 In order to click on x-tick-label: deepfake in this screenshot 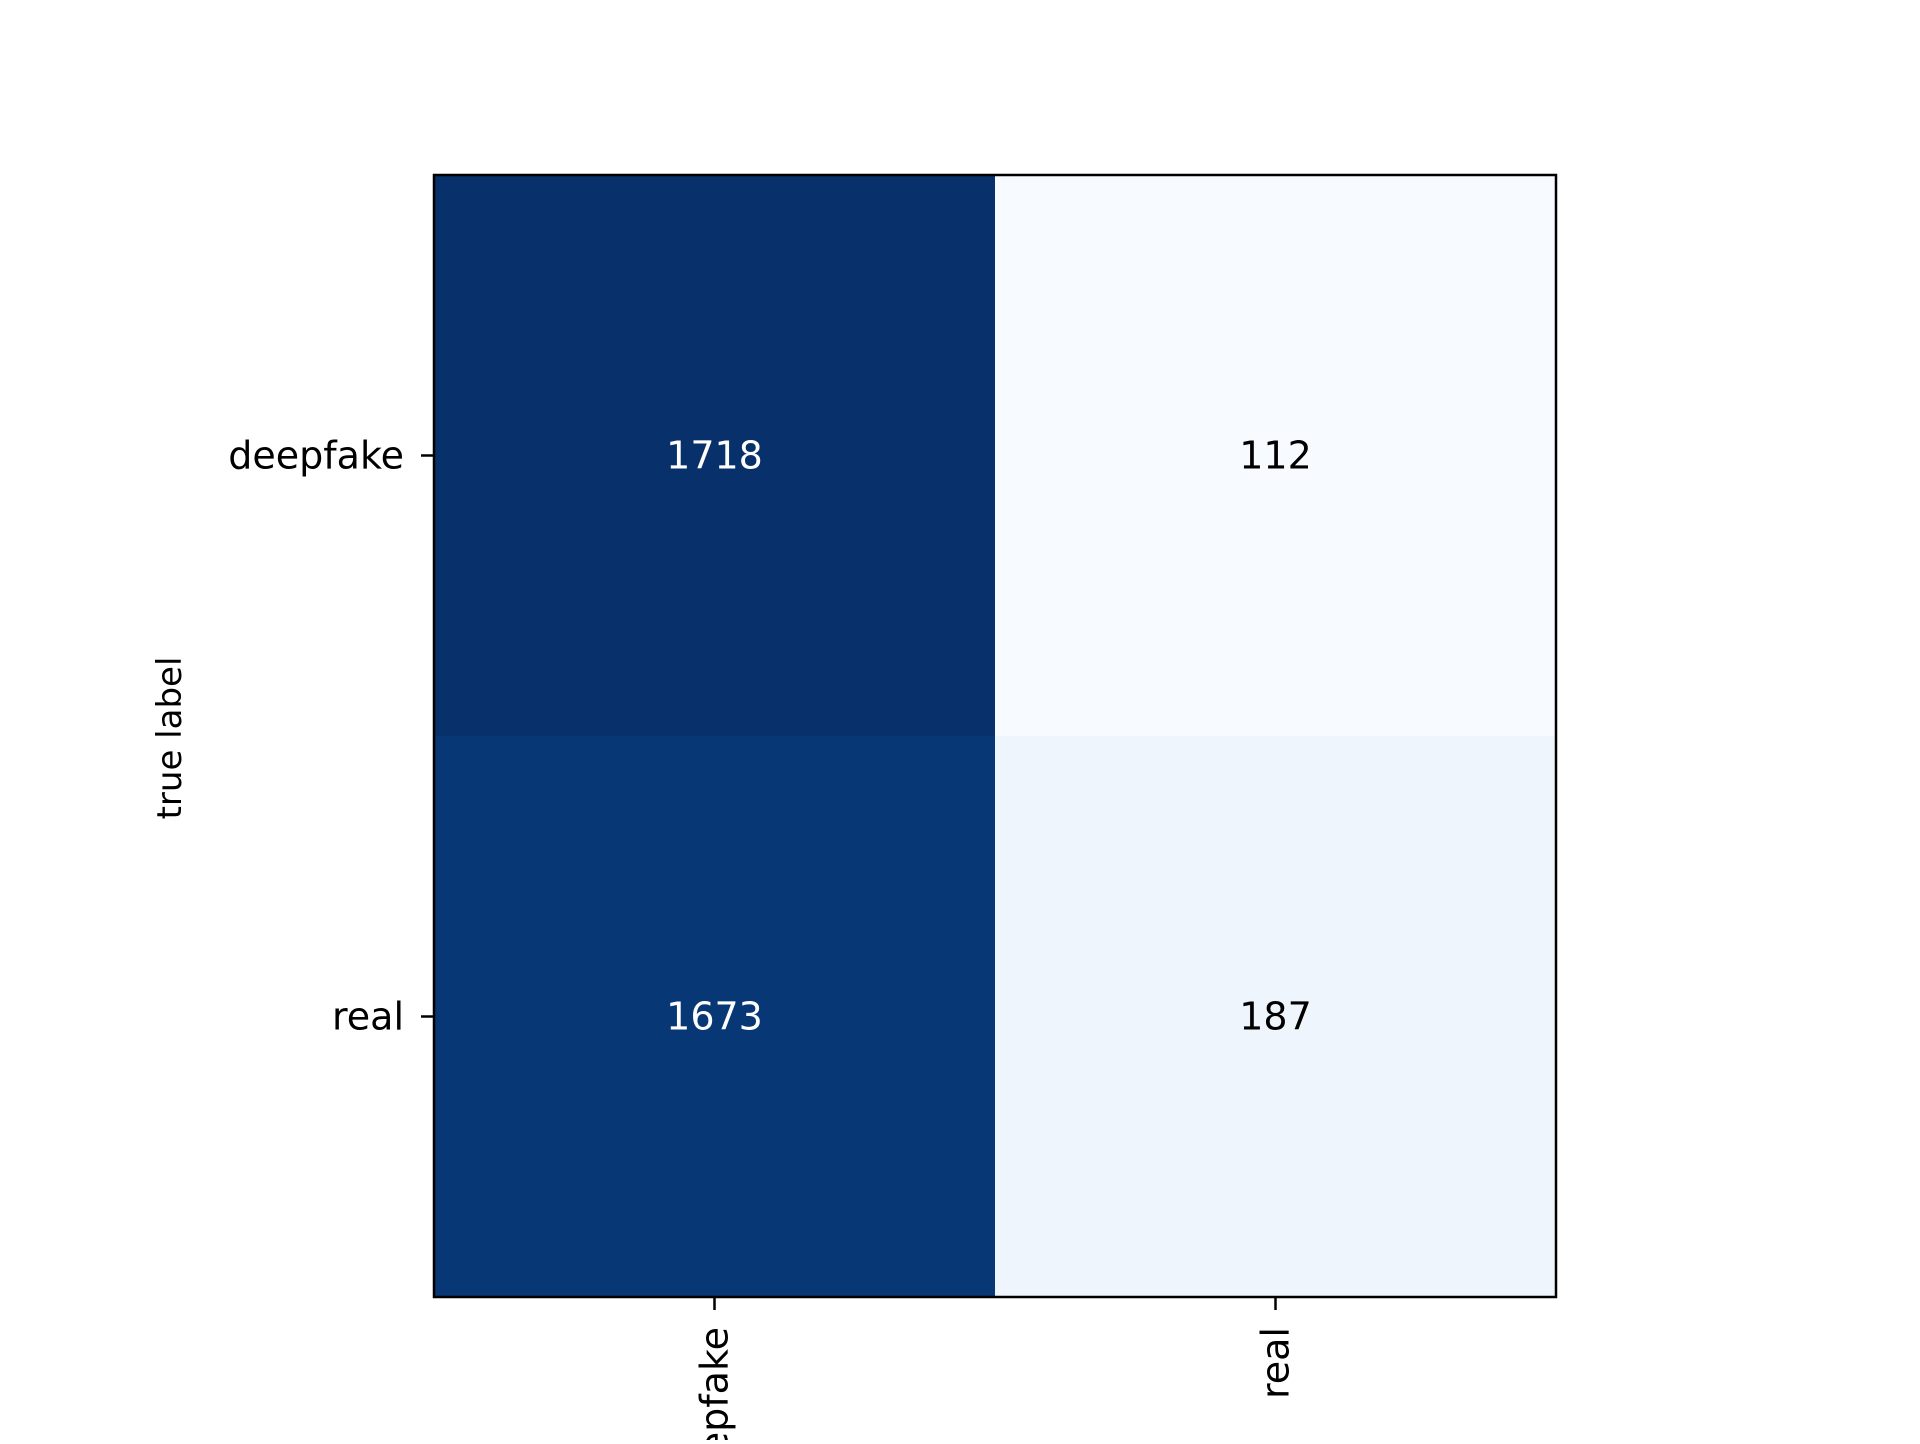, I will do `click(715, 1383)`.